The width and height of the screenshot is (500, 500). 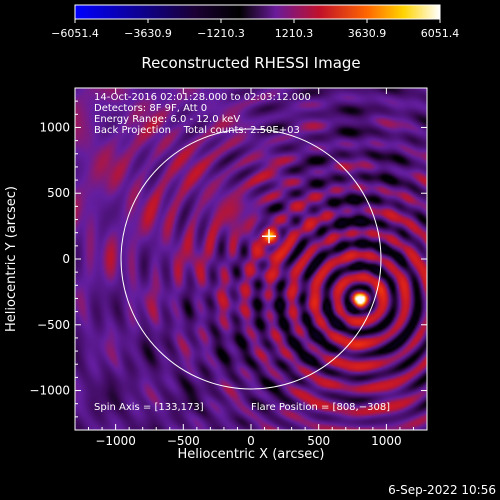 What do you see at coordinates (149, 407) in the screenshot?
I see `spin-axis-text: Spin Axis = [133,173]` at bounding box center [149, 407].